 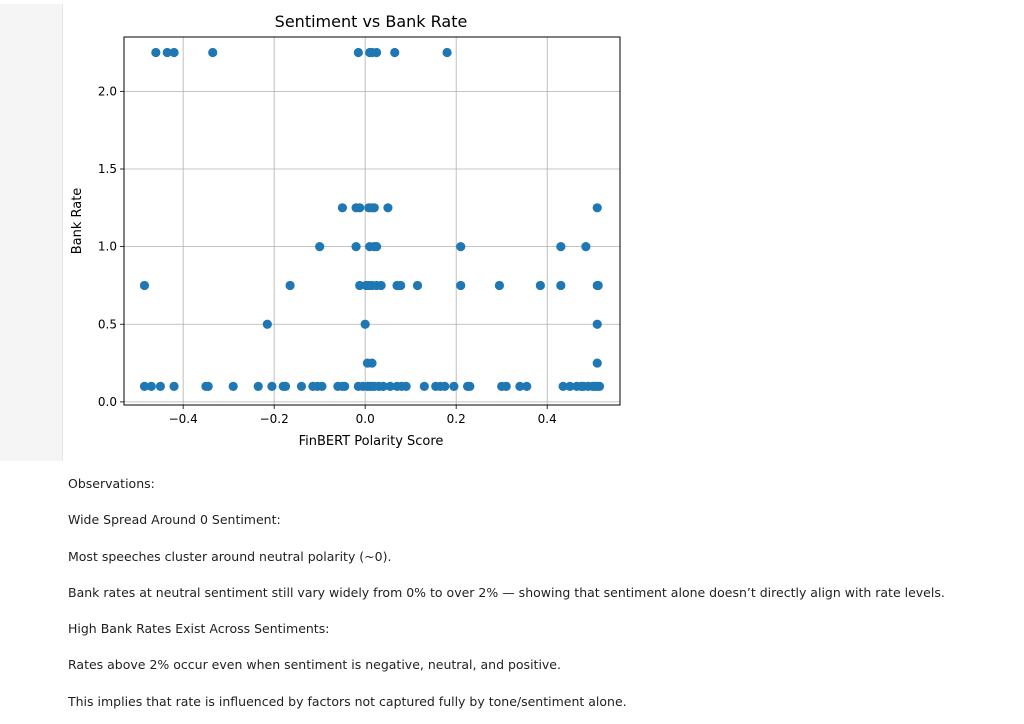 What do you see at coordinates (365, 419) in the screenshot?
I see `x-tick-label: 0.0` at bounding box center [365, 419].